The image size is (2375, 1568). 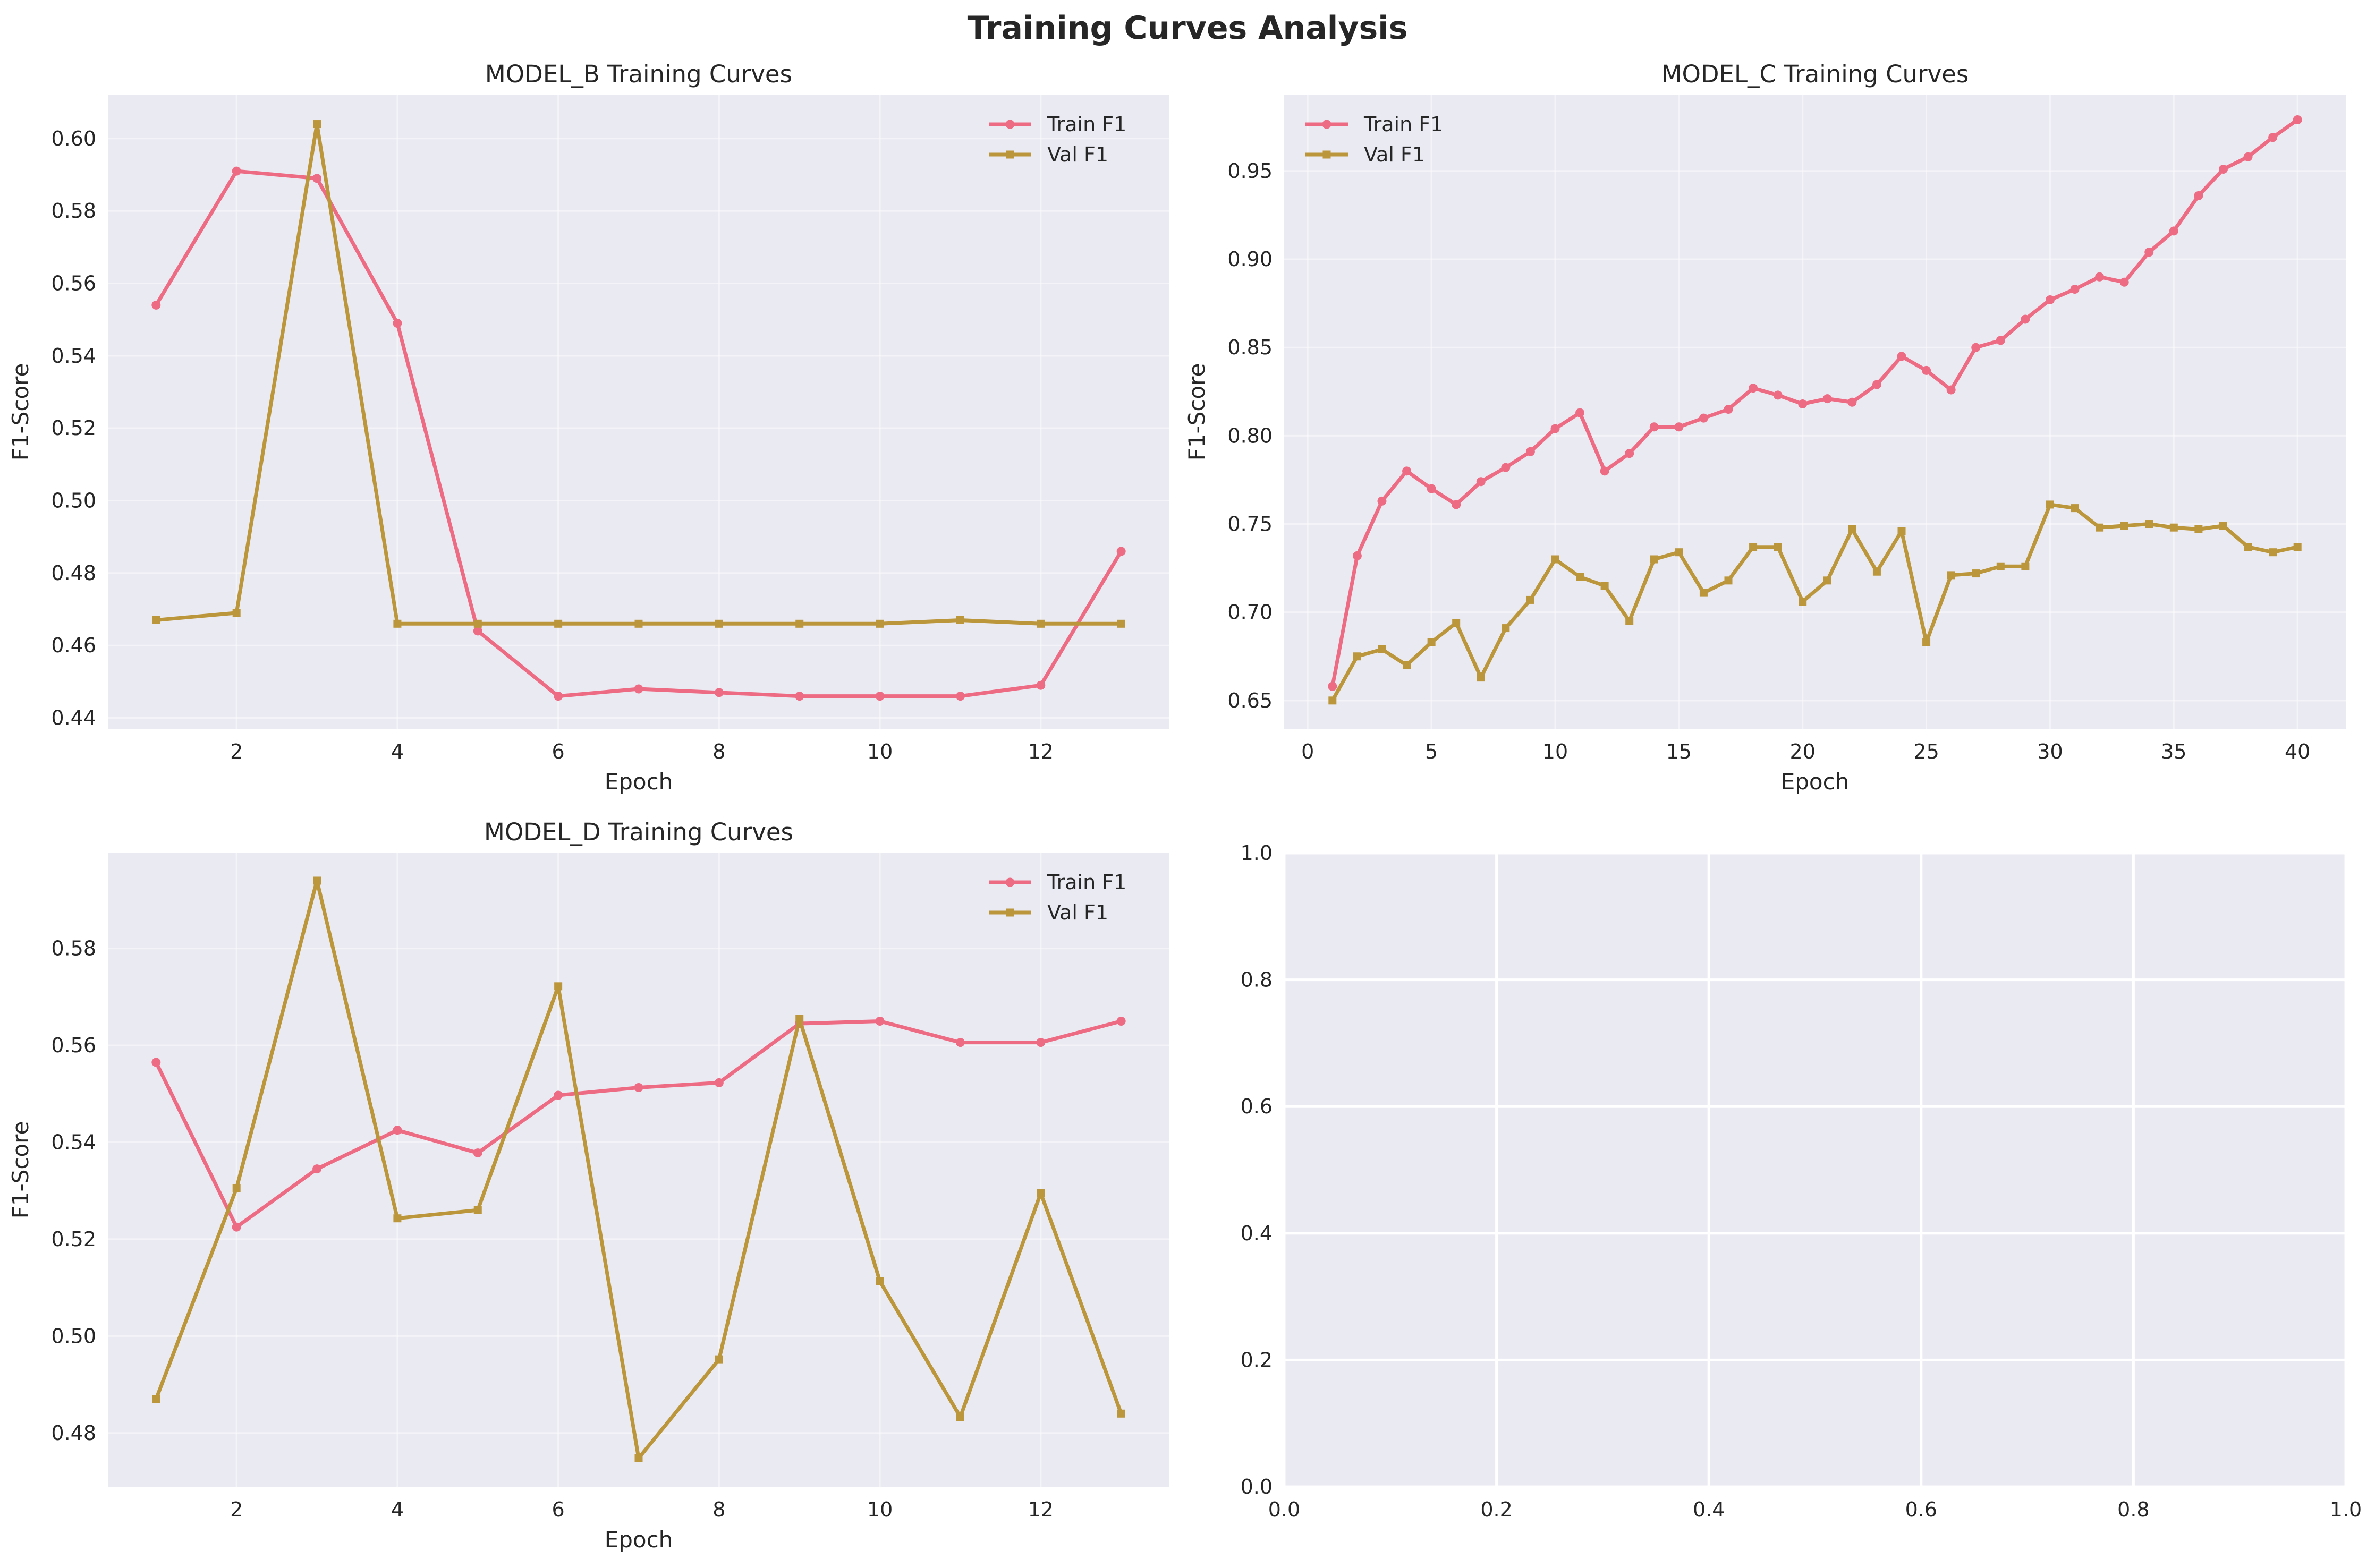 What do you see at coordinates (1403, 124) in the screenshot?
I see `legend-label: Train F1` at bounding box center [1403, 124].